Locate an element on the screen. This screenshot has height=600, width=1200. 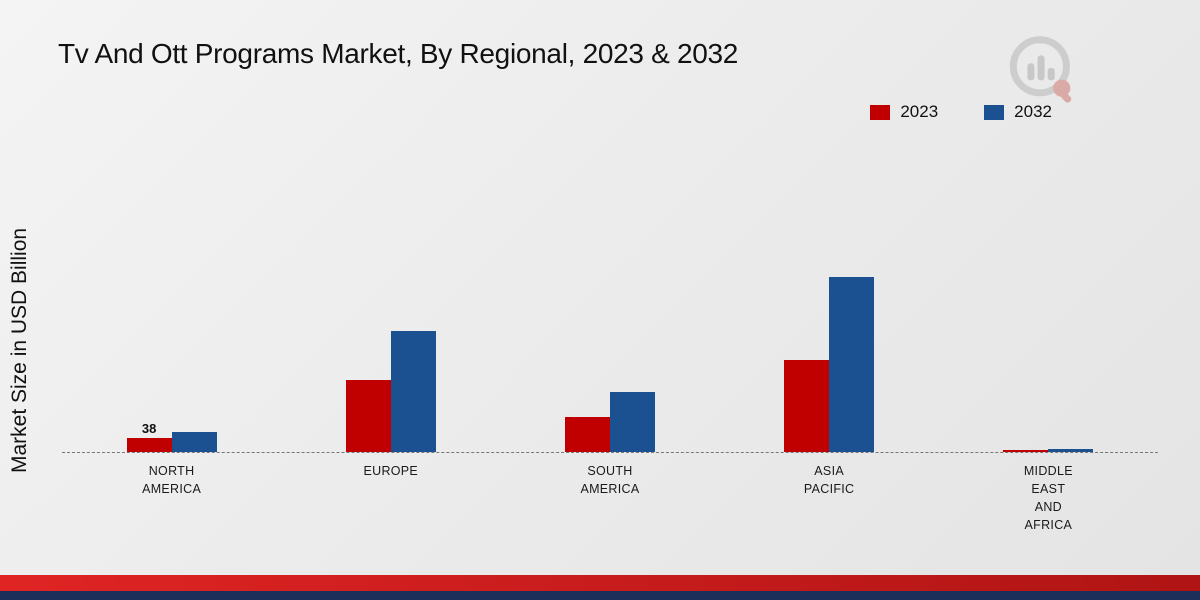
category-label-4: MIDDLE EAST AND AFRICA is located at coordinates (1048, 498).